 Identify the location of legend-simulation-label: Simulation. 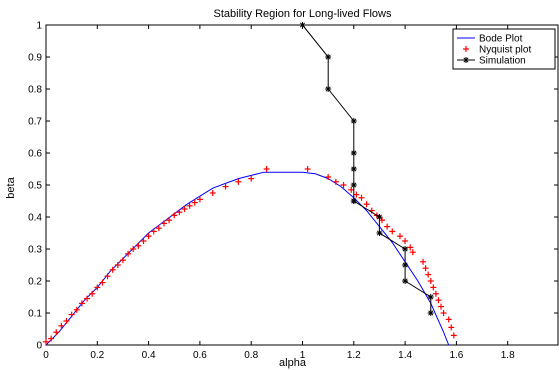
(502, 61).